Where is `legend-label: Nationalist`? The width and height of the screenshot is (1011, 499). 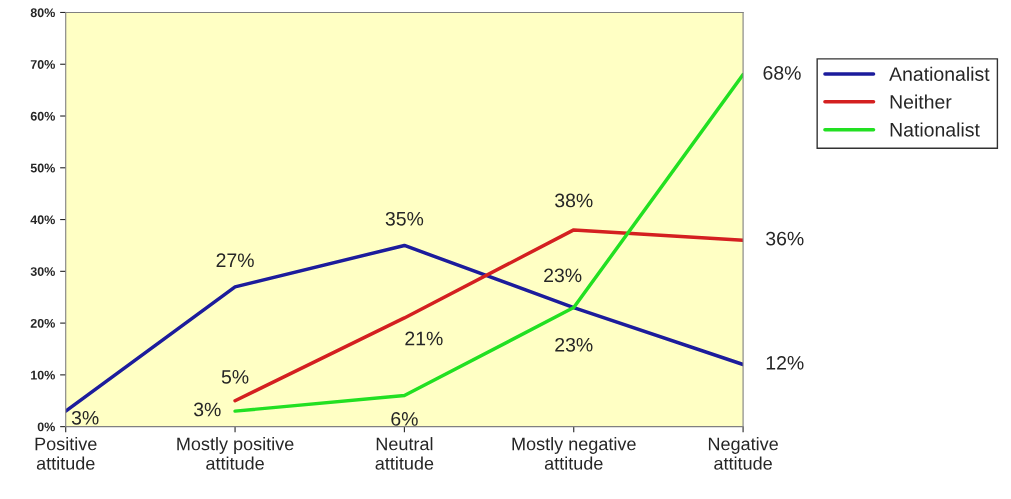
legend-label: Nationalist is located at coordinates (935, 129).